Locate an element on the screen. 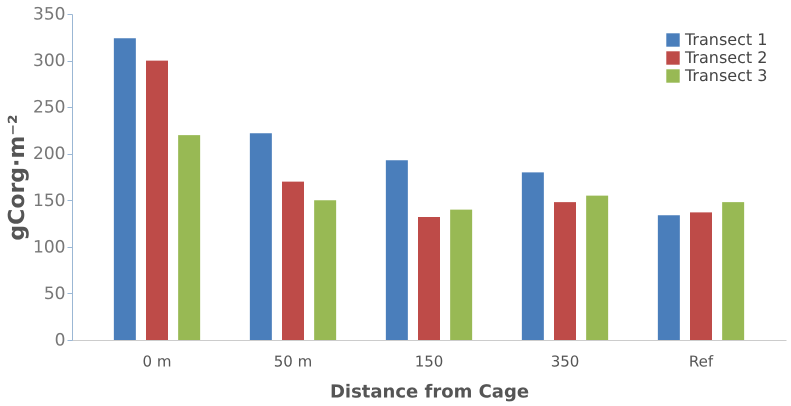 Image resolution: width=791 pixels, height=406 pixels. y-tick-label: 150 is located at coordinates (49, 200).